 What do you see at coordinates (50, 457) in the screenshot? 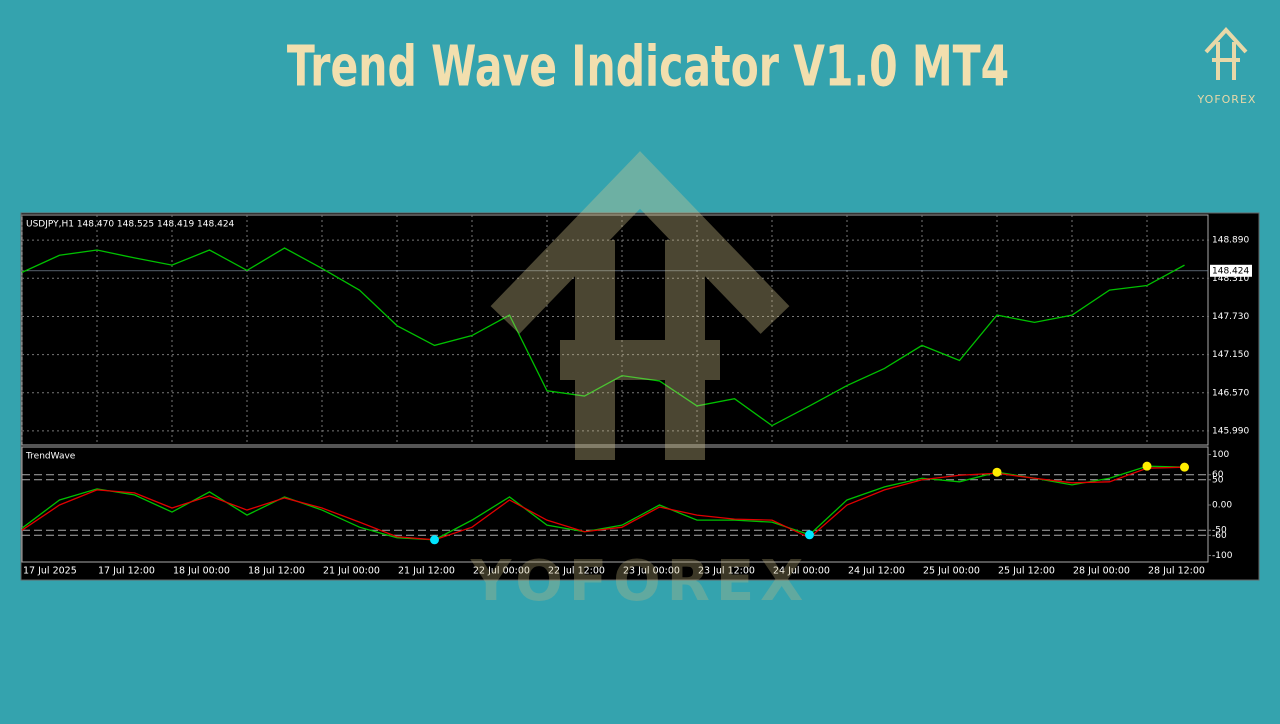
I see `panel-title: TrendWave` at bounding box center [50, 457].